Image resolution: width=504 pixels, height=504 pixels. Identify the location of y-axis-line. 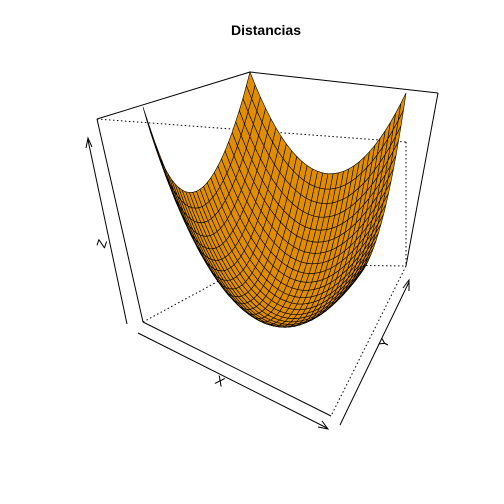
(374, 353).